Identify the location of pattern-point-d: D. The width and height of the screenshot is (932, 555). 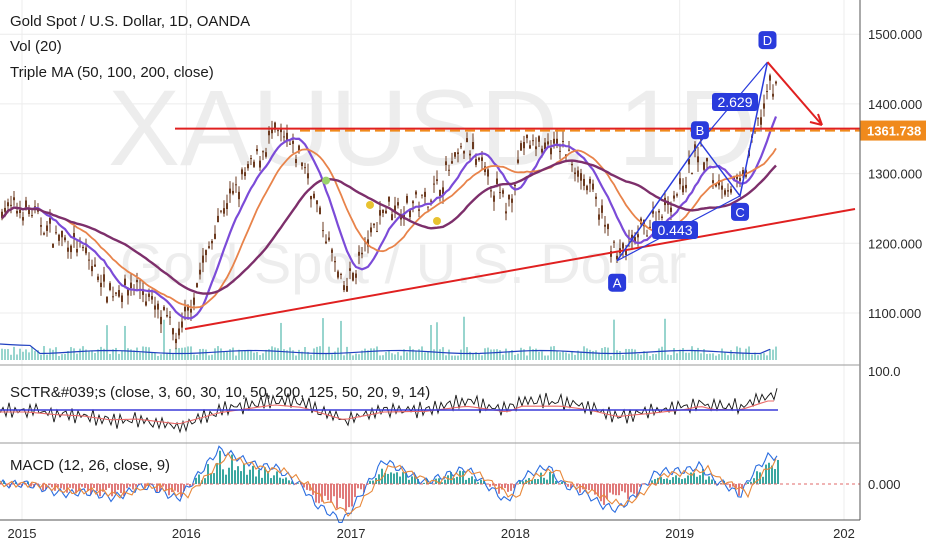
(767, 40).